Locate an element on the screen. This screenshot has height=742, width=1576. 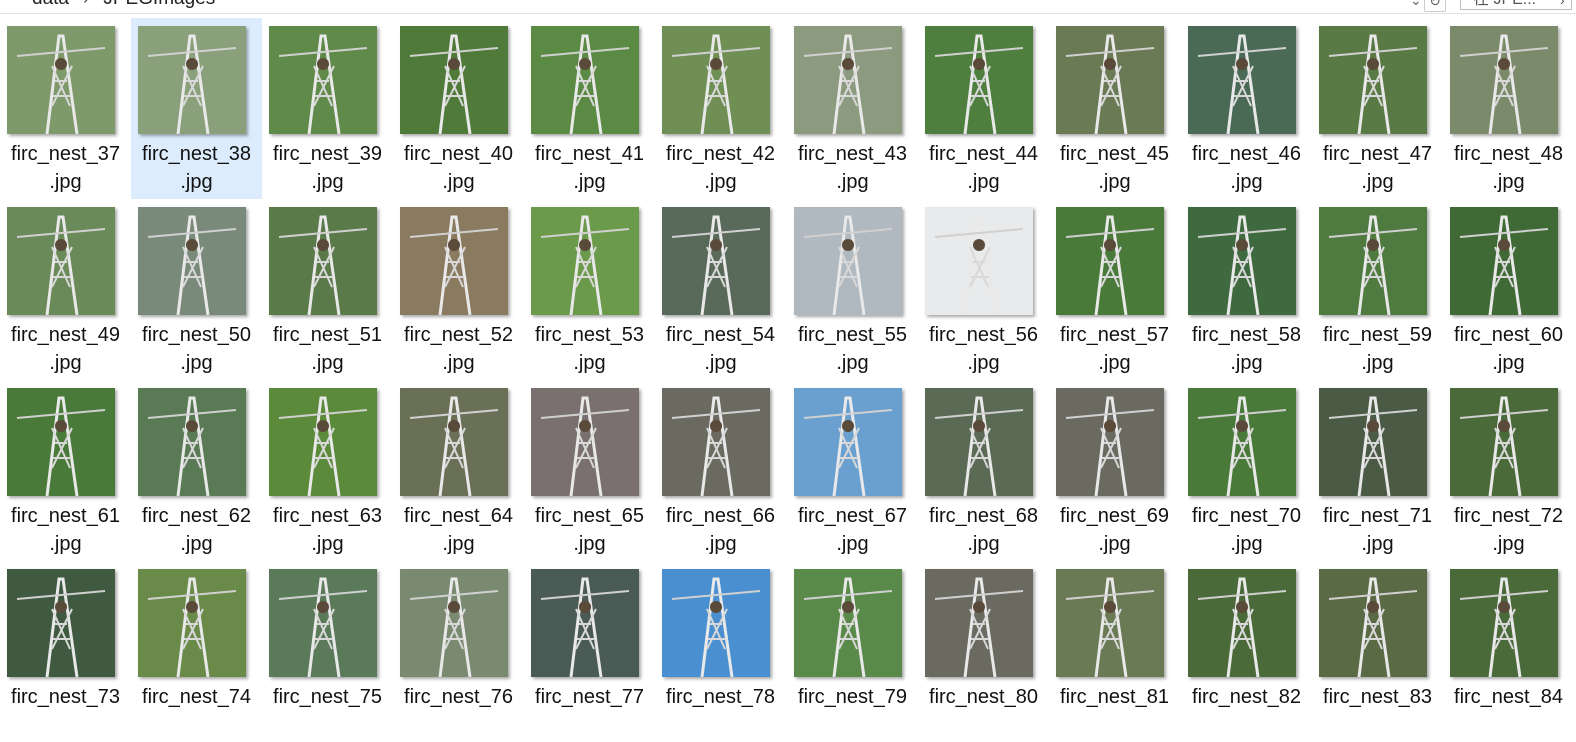
file-item: firc_nest_52 .jpg is located at coordinates (458, 289).